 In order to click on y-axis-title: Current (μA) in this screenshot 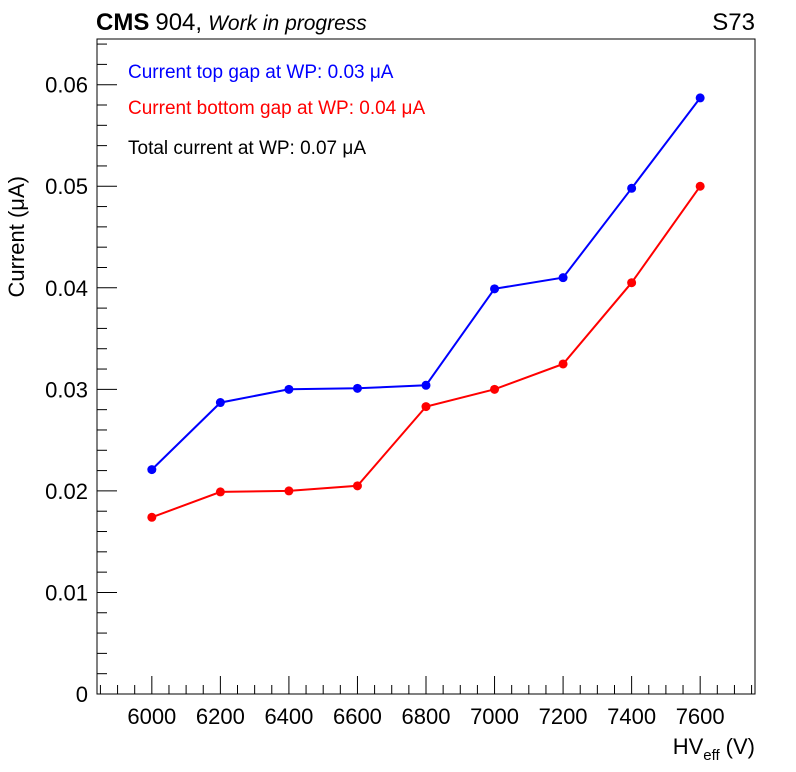, I will do `click(16, 236)`.